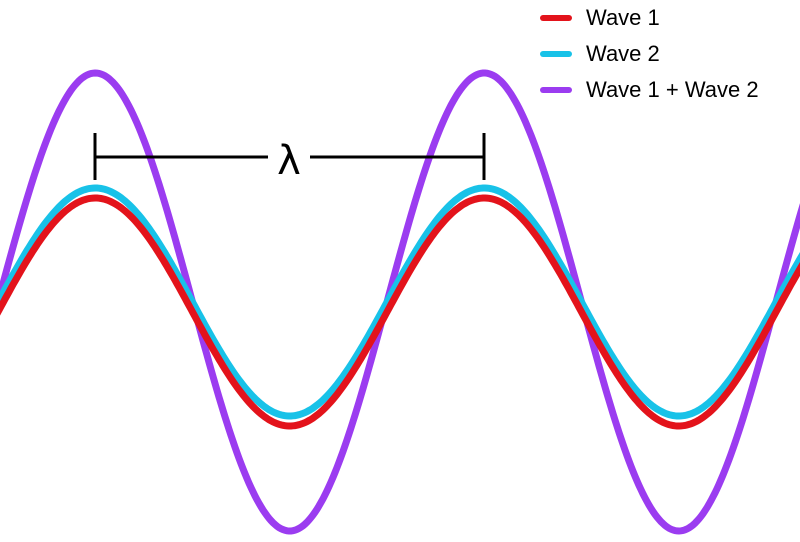 The height and width of the screenshot is (542, 800). I want to click on legend-item-sum: Wave 1 + Wave 2, so click(669, 90).